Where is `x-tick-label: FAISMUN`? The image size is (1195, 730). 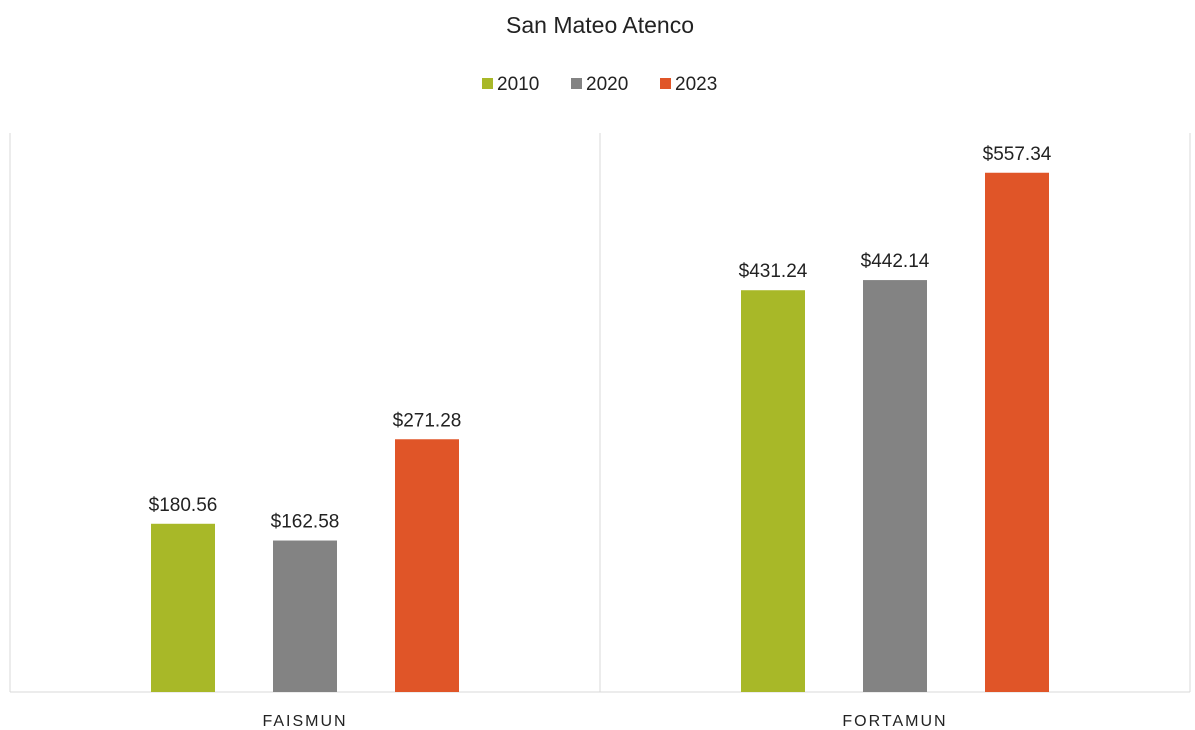
x-tick-label: FAISMUN is located at coordinates (304, 721).